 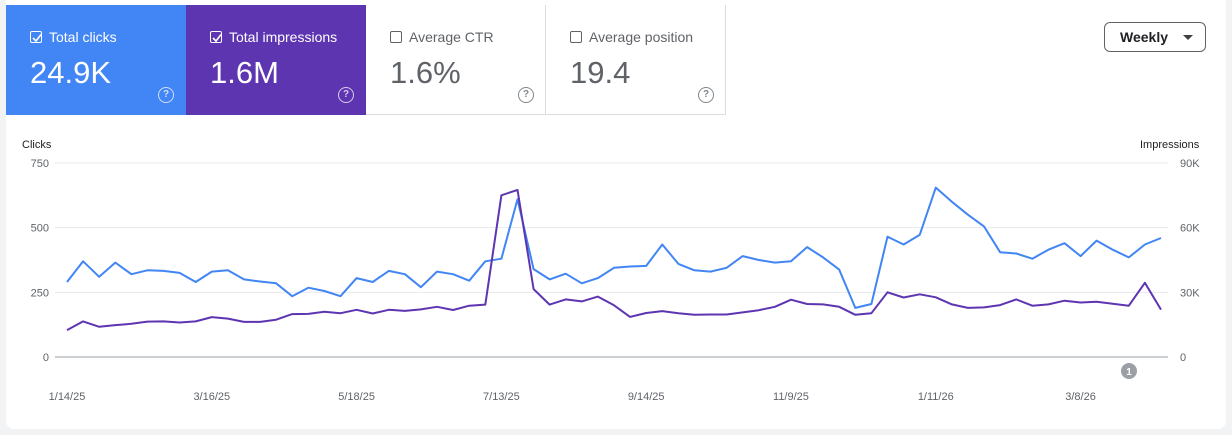 What do you see at coordinates (1190, 293) in the screenshot?
I see `right-axis-tick-label: 30K` at bounding box center [1190, 293].